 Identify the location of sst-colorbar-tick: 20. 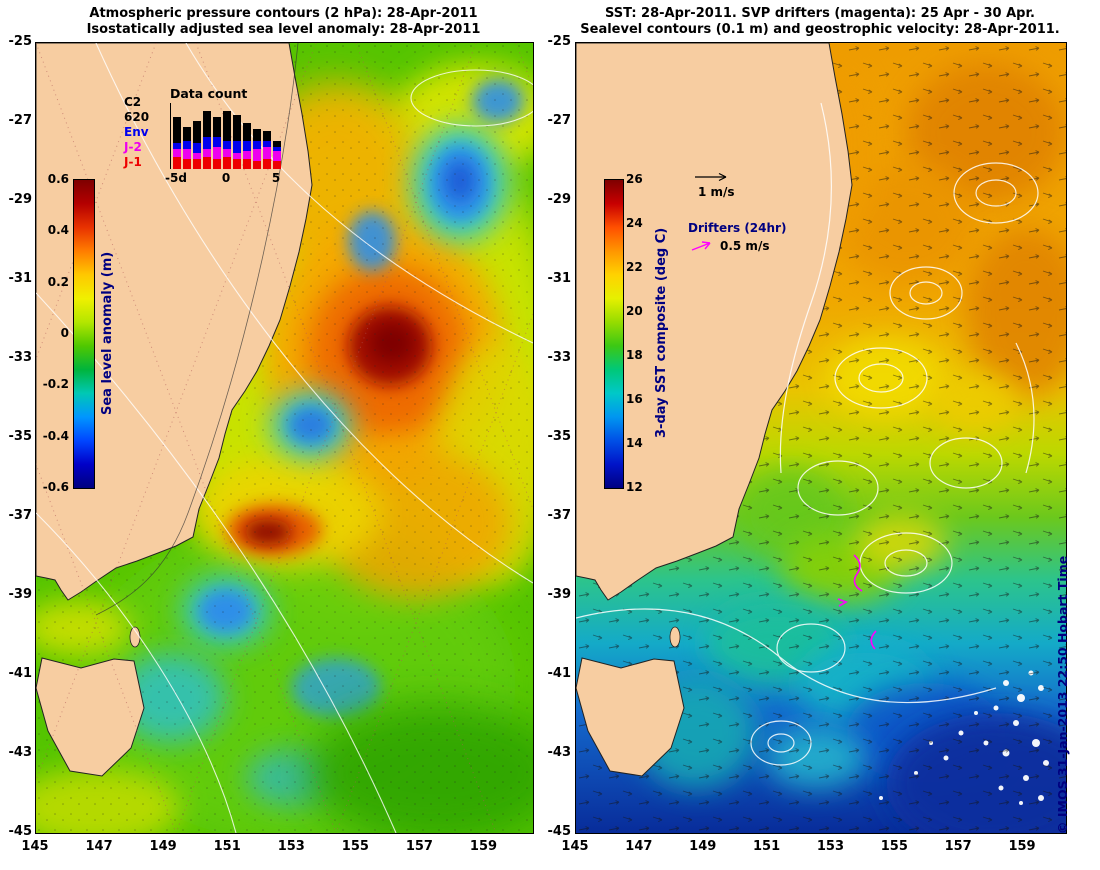
(634, 311).